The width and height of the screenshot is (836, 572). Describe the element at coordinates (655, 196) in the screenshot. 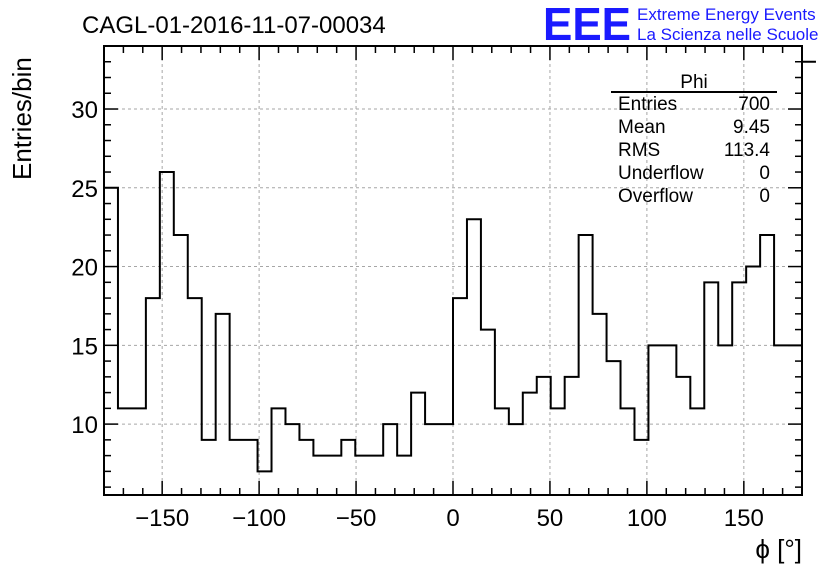

I see `stats-row-label: Overflow` at that location.